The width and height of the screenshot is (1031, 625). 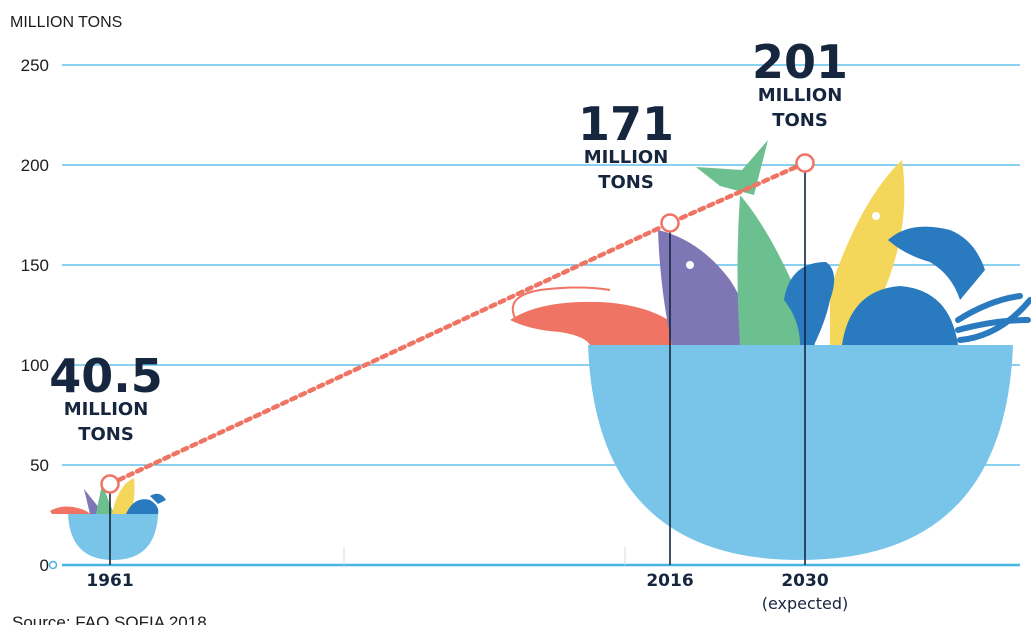 I want to click on y-axis-ticks: 0 50 100 150 200 250, so click(x=35, y=315).